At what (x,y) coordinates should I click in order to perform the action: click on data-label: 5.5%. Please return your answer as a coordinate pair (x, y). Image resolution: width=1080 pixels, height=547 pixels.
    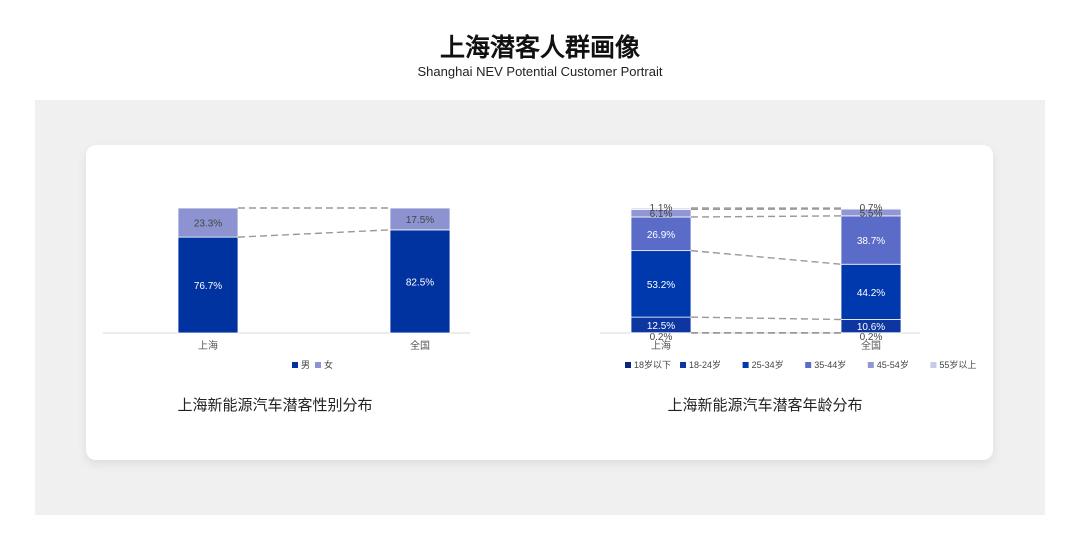
    Looking at the image, I should click on (871, 213).